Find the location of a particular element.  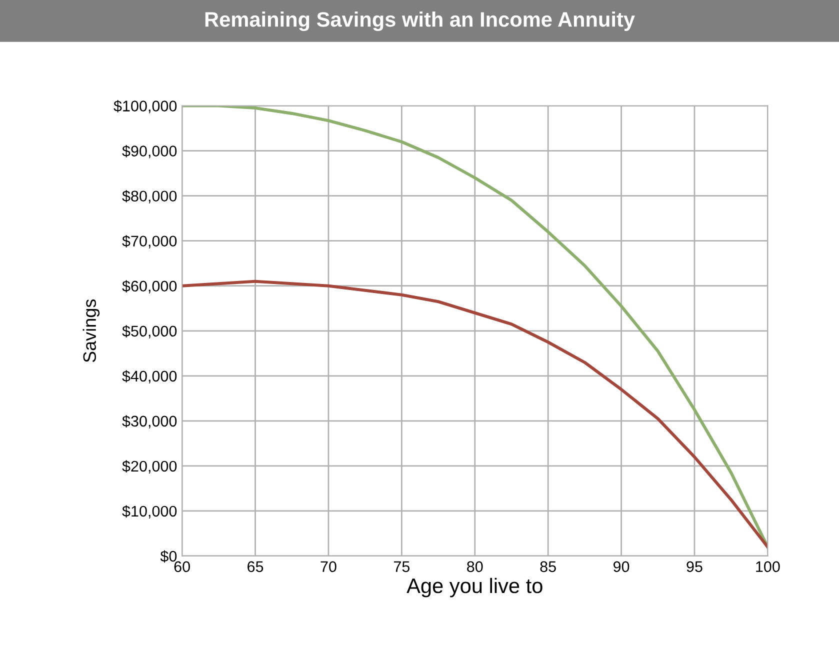

y-tick-label: $40,000 is located at coordinates (149, 377).